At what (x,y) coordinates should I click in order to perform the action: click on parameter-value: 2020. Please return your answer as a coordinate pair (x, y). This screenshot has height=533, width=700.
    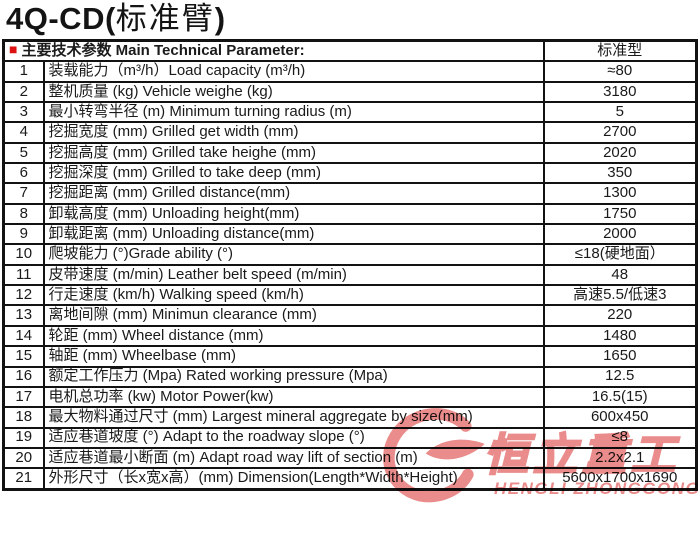
    Looking at the image, I should click on (620, 153).